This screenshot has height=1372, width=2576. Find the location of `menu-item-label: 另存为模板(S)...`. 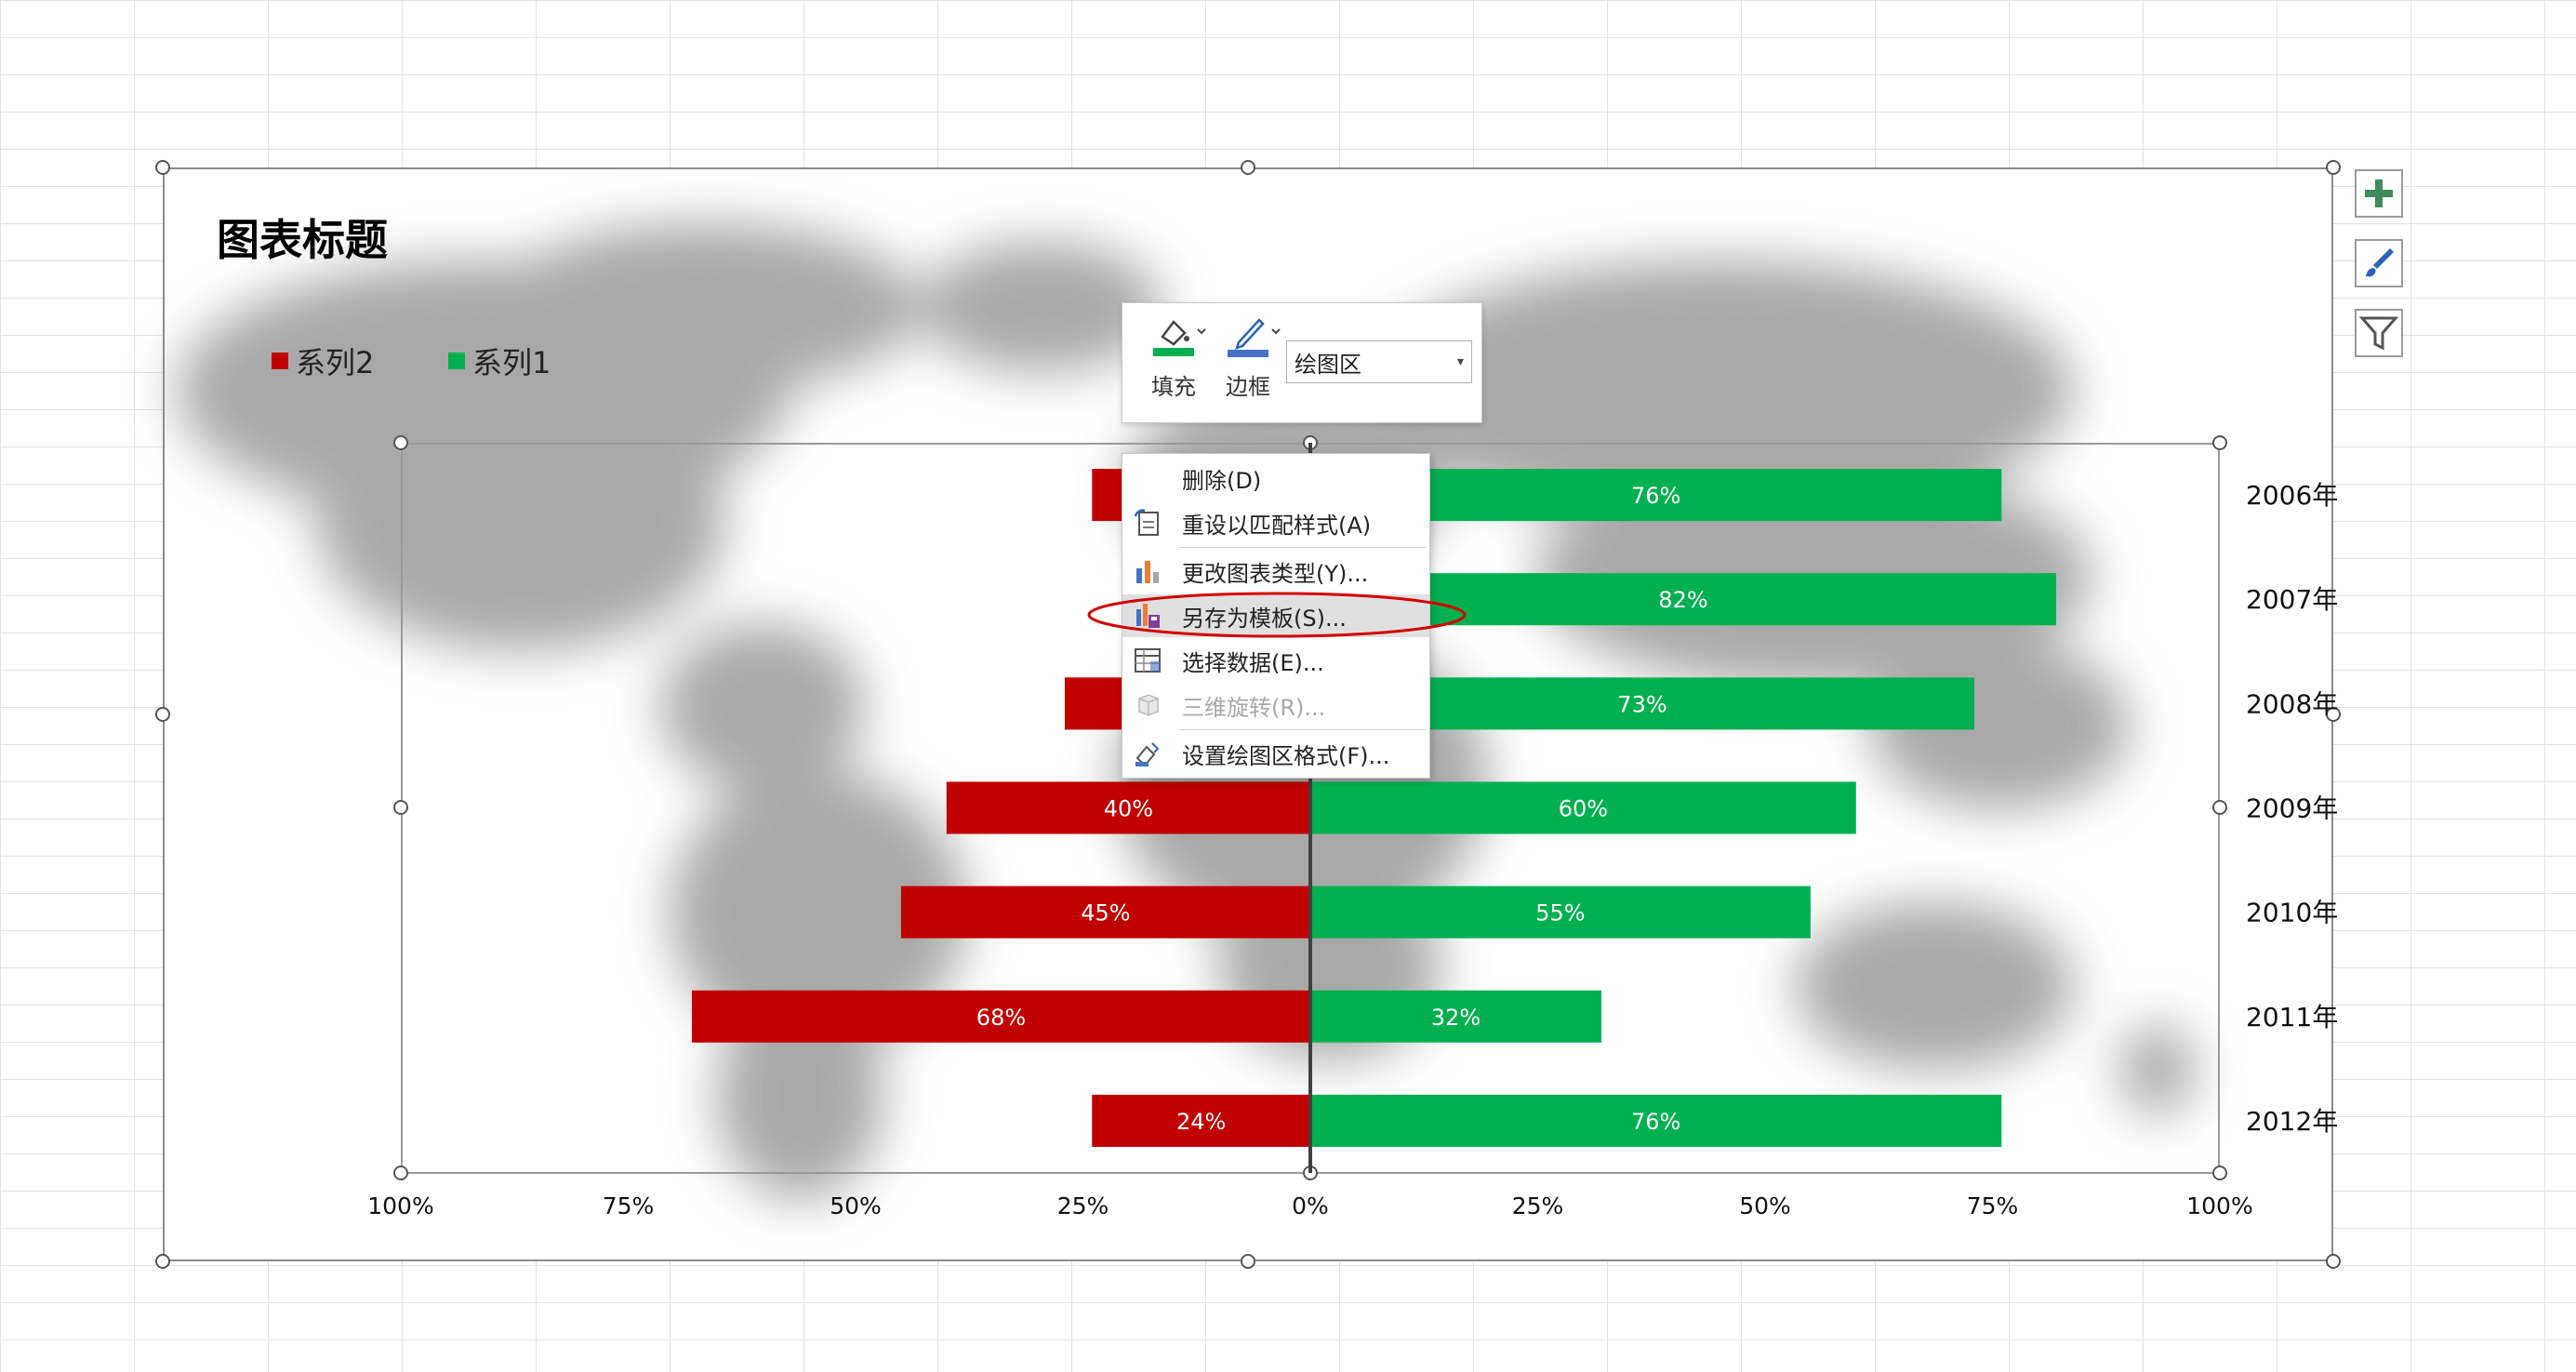

menu-item-label: 另存为模板(S)... is located at coordinates (1264, 618).